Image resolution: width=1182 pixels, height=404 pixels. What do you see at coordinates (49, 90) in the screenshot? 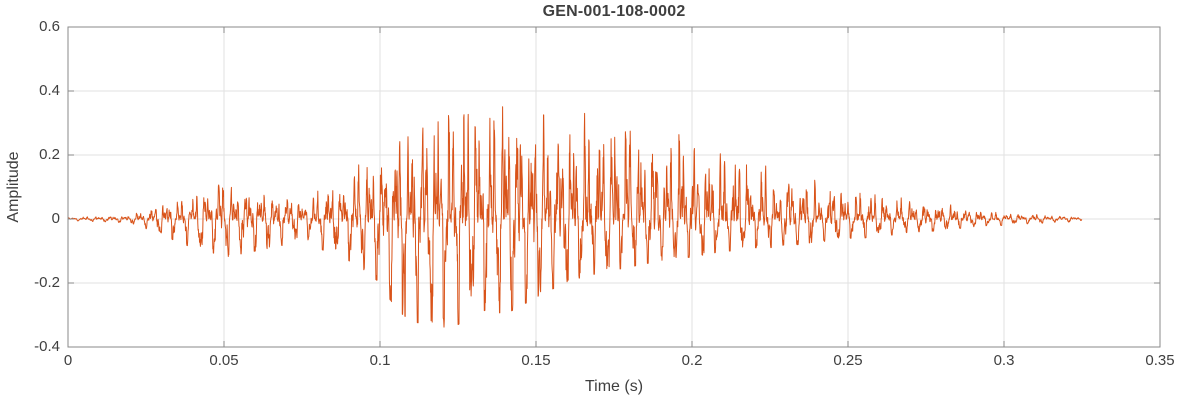
I see `y-tick-label: 0.4` at bounding box center [49, 90].